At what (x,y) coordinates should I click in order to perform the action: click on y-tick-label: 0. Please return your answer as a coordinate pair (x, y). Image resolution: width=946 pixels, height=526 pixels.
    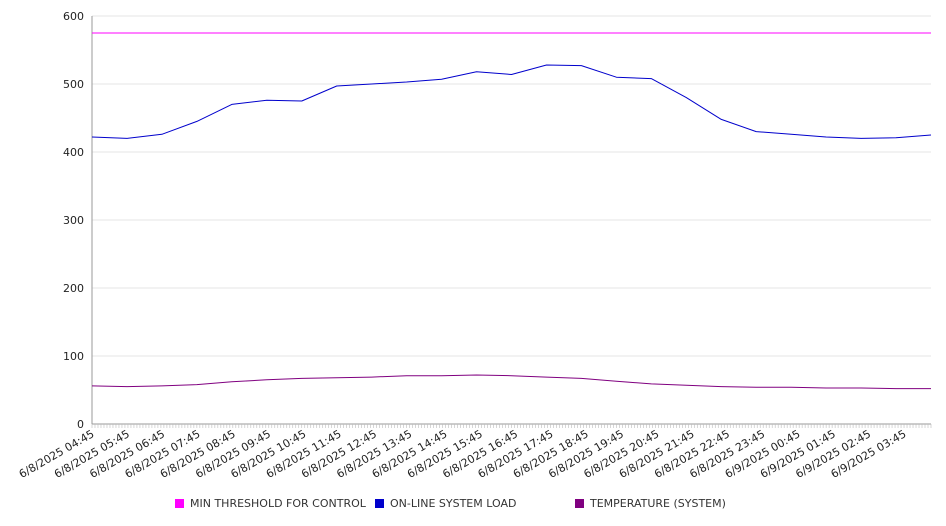
    Looking at the image, I should click on (80, 424).